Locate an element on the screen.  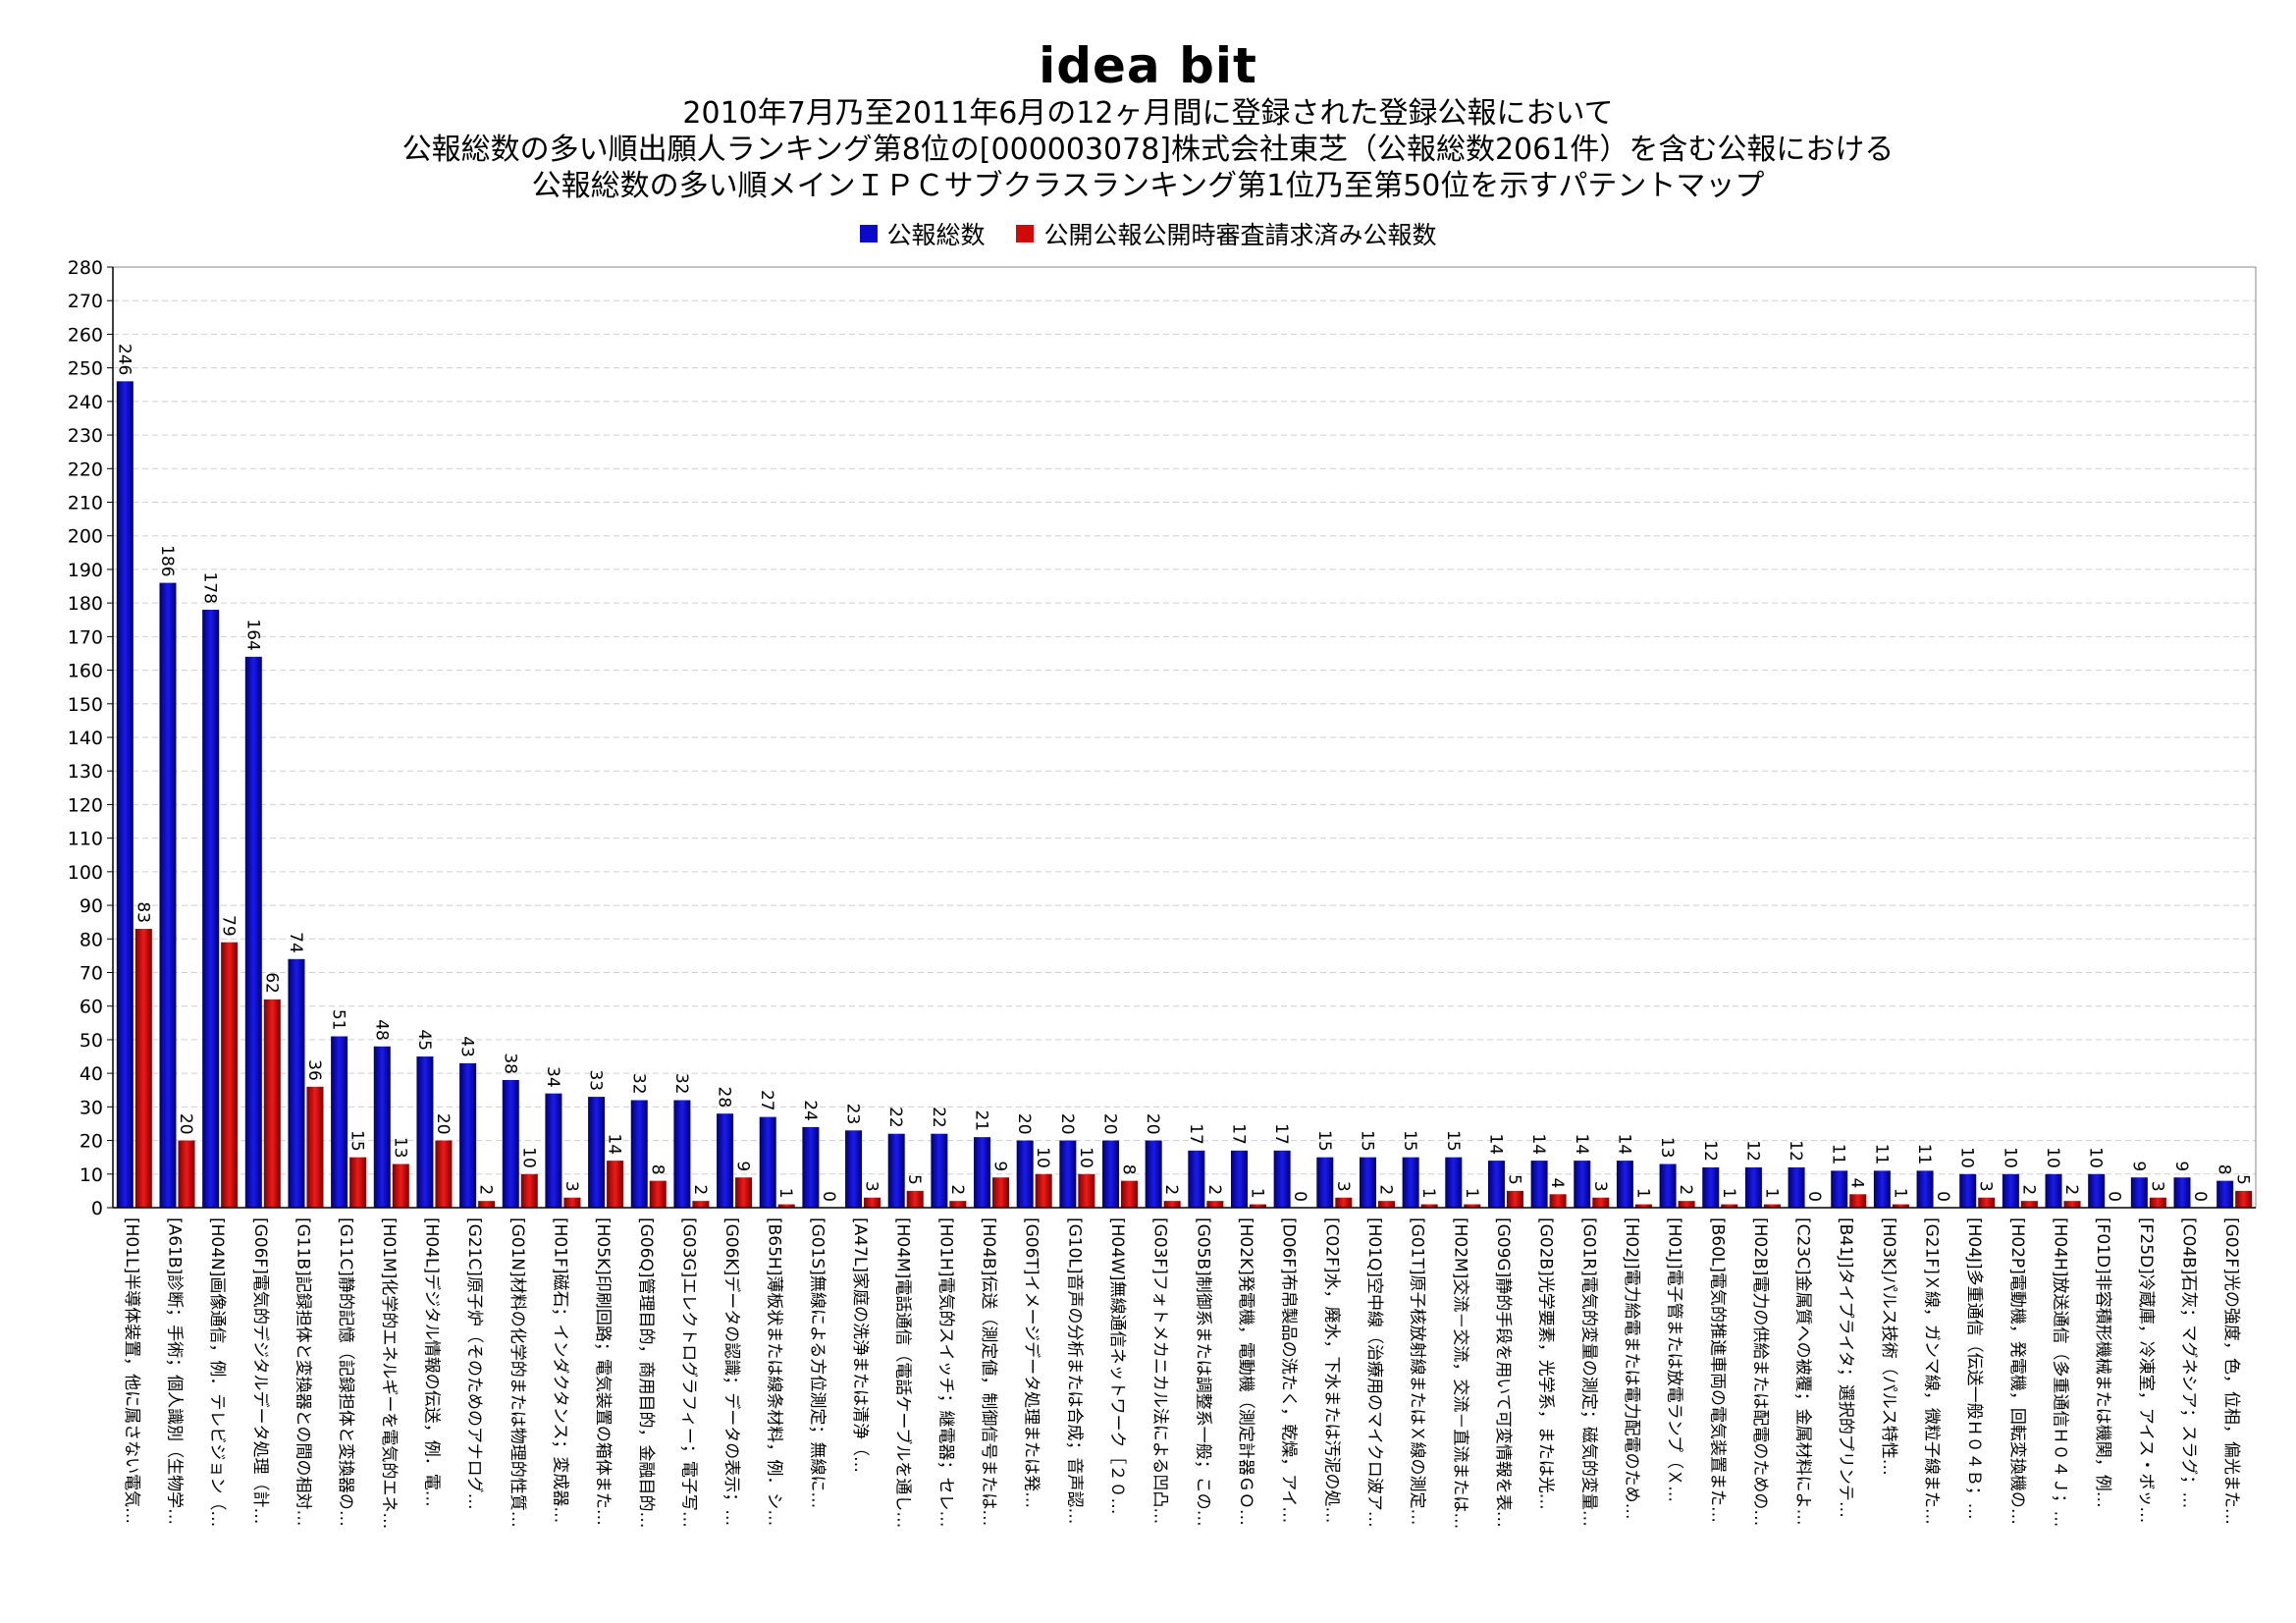
y-tick-label: 50 is located at coordinates (92, 1041).